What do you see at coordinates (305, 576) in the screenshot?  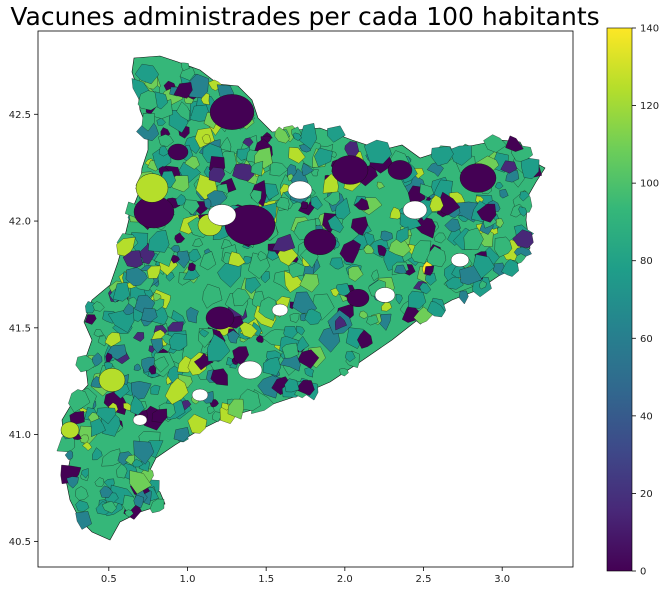 I see `x-axis-ticks: 0.5 1.0 1.5 2.0 2.5 3.0` at bounding box center [305, 576].